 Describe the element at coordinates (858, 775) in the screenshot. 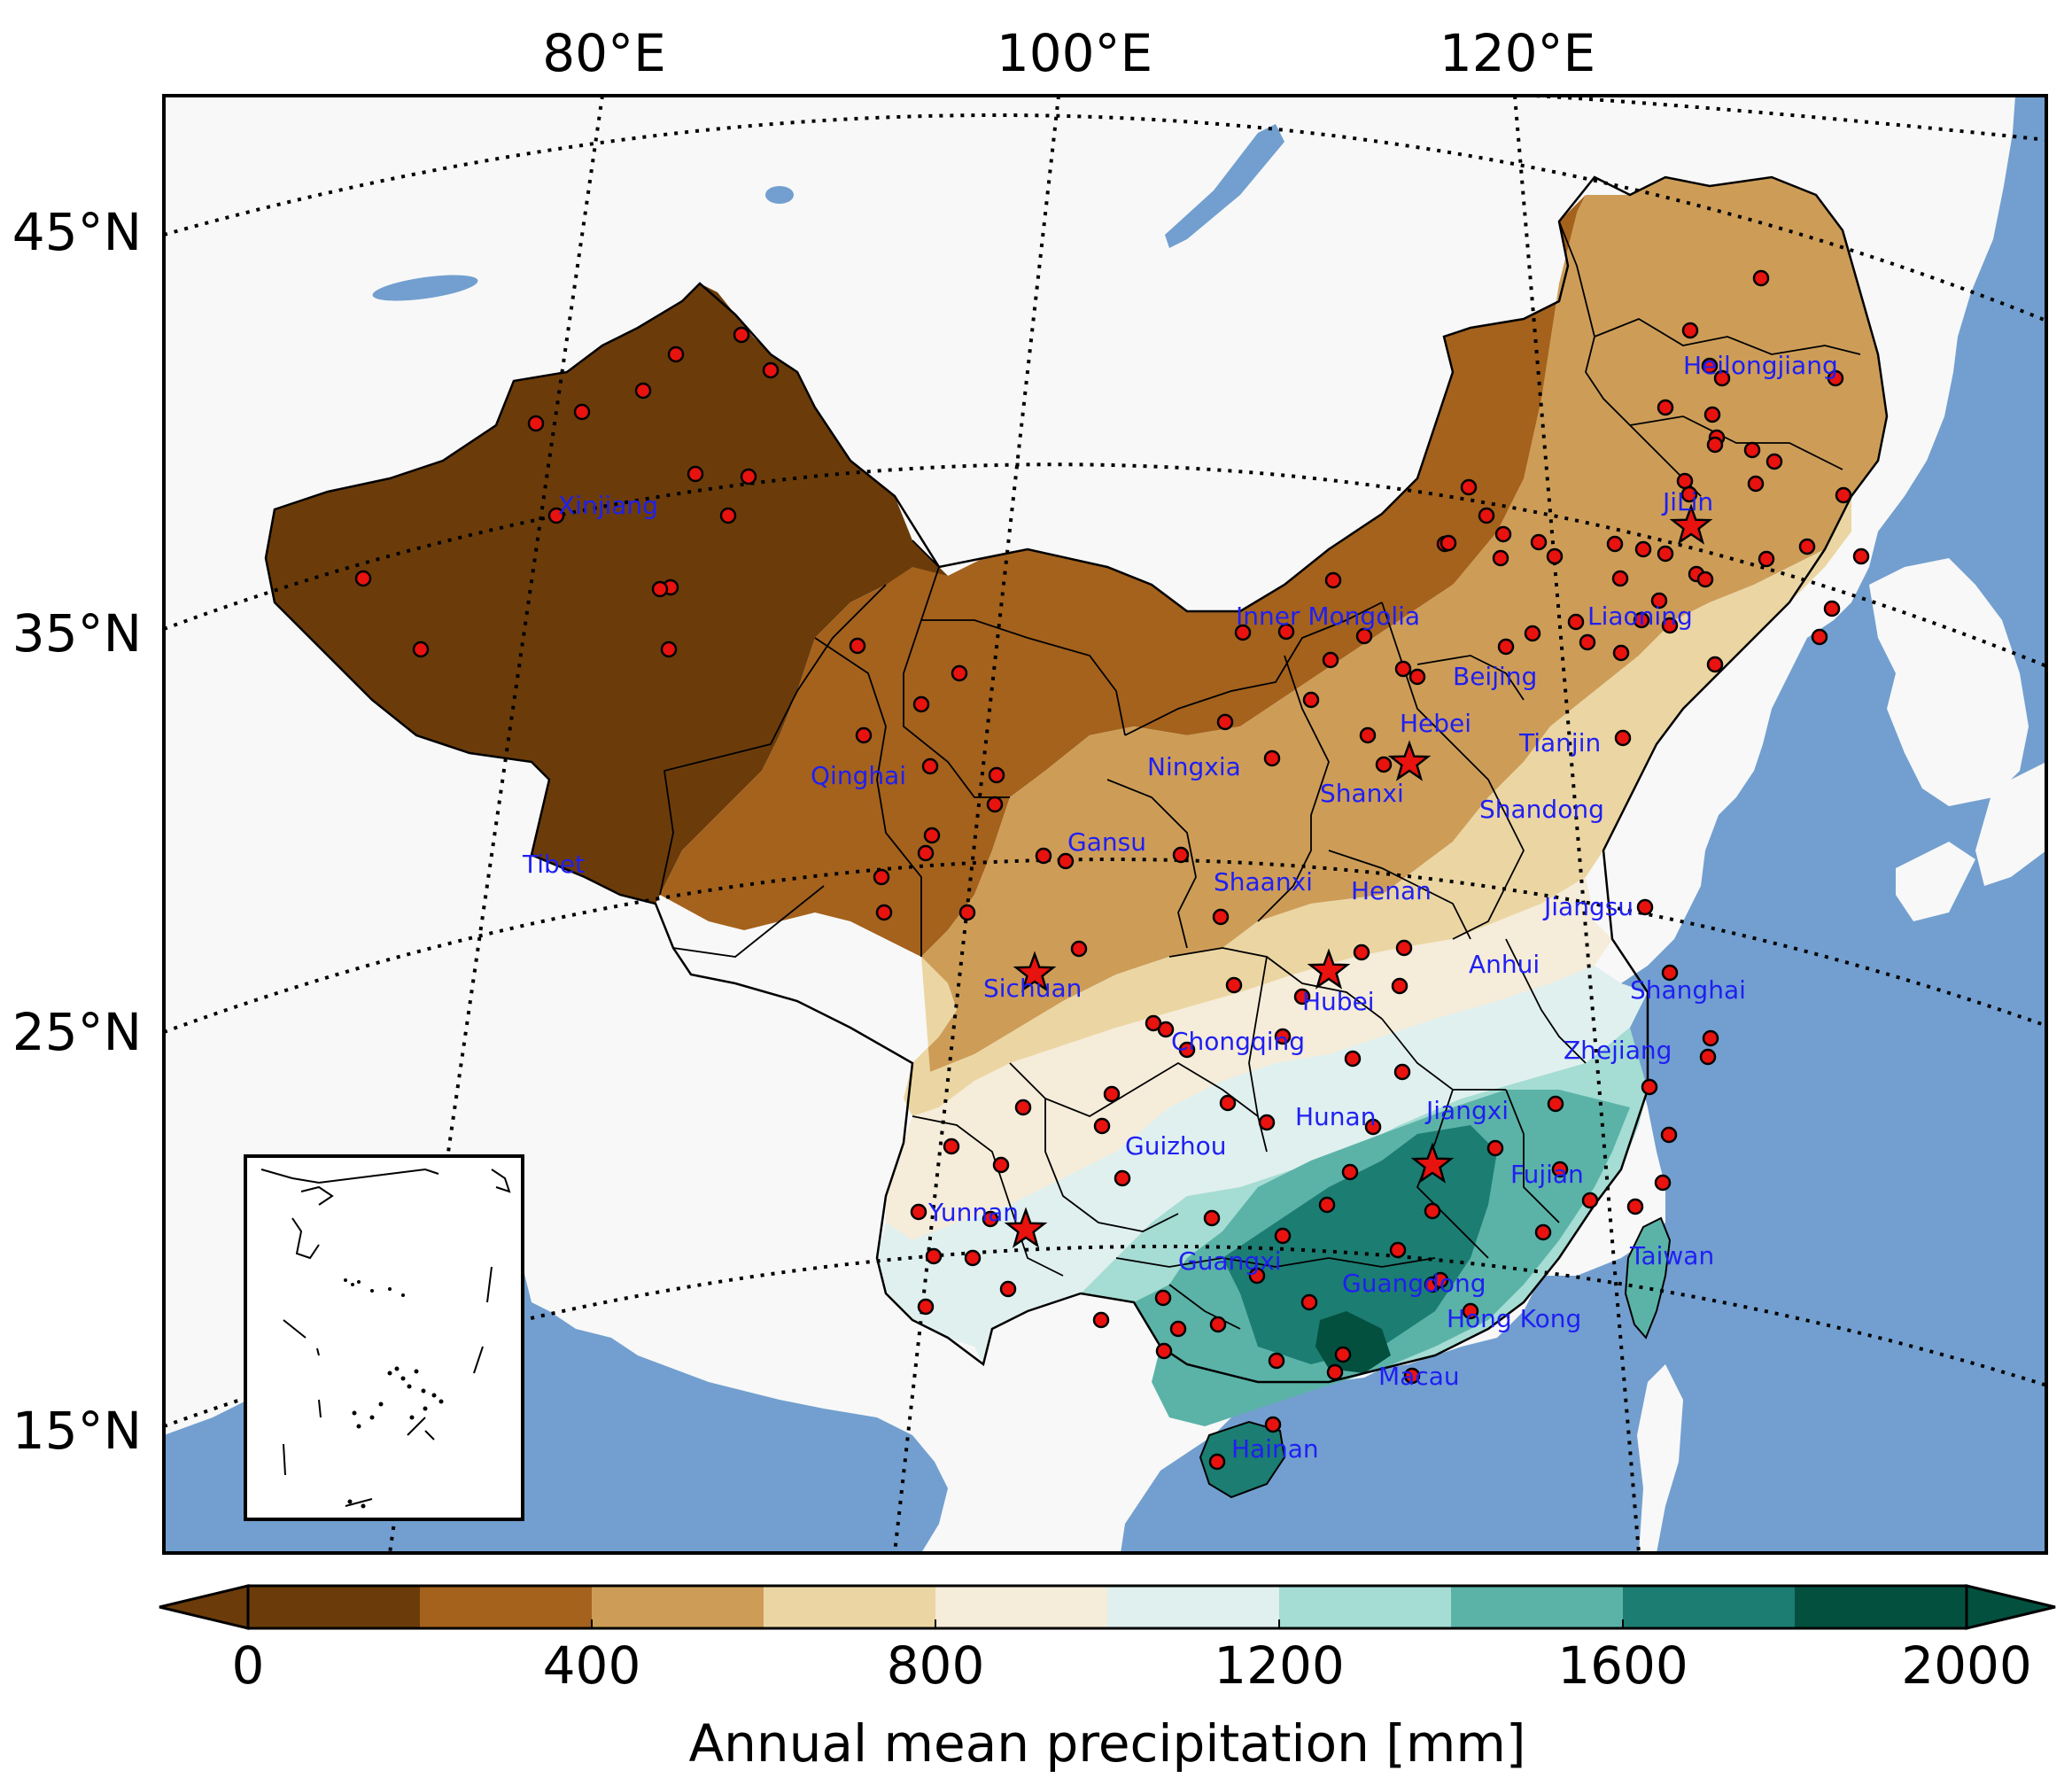

I see `province-label-qinghai: Qinghai` at that location.